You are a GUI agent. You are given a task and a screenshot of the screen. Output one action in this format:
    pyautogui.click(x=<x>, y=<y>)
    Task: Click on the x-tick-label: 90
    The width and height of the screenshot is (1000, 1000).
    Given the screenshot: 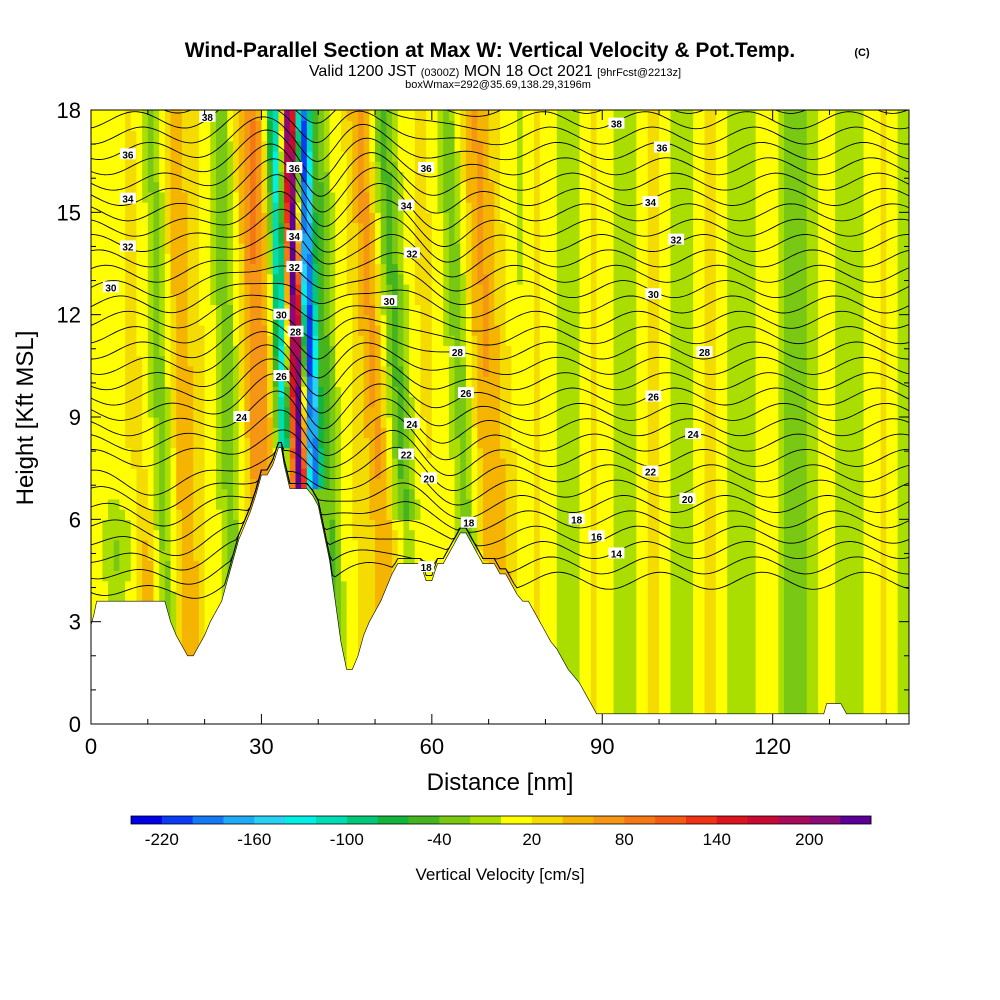 What is the action you would take?
    pyautogui.click(x=602, y=746)
    